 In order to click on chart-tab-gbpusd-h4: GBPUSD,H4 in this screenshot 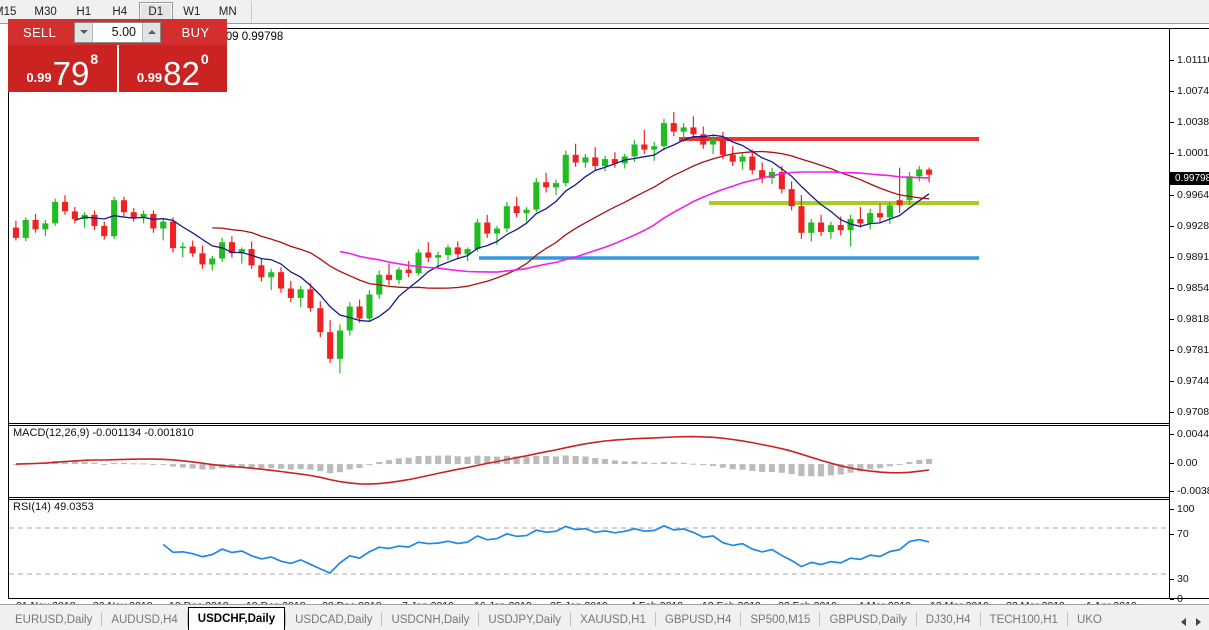, I will do `click(698, 619)`.